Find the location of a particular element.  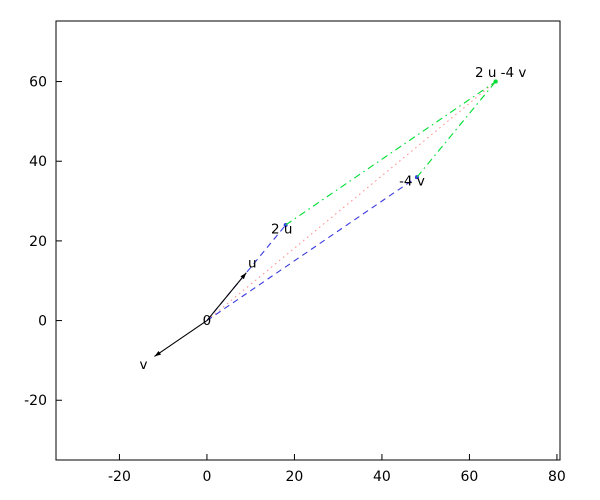

series-line-scaled-vector-minus4v is located at coordinates (312, 249).